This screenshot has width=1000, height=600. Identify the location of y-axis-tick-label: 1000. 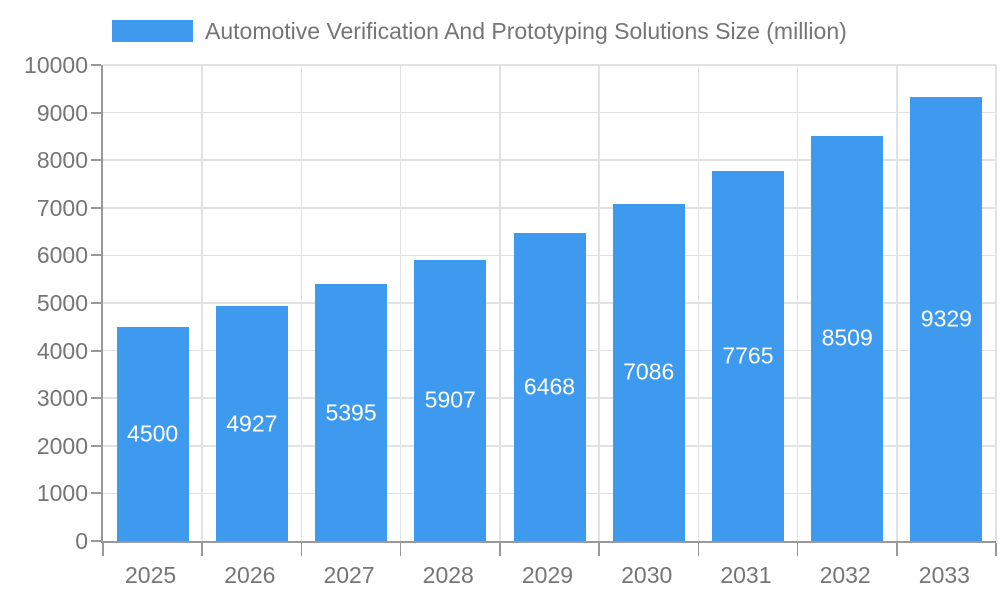
(62, 493).